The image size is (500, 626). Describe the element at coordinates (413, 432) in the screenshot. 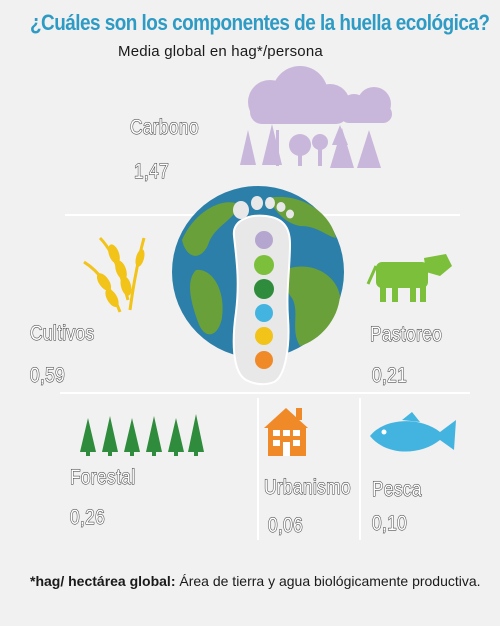

I see `fish-icon` at that location.